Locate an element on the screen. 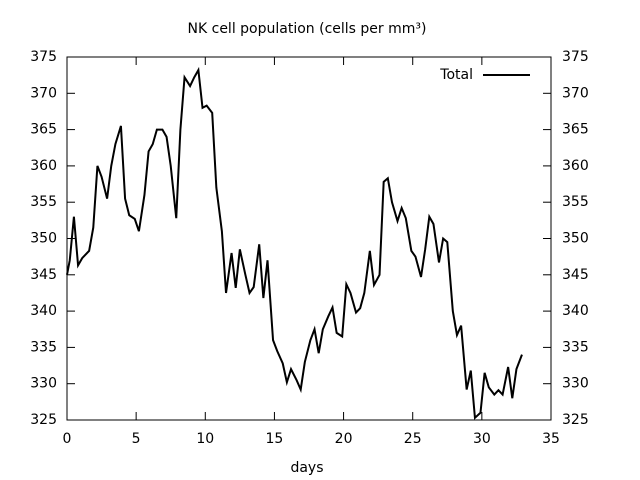 This screenshot has width=640, height=480. y2-tick-label: 370 is located at coordinates (575, 93).